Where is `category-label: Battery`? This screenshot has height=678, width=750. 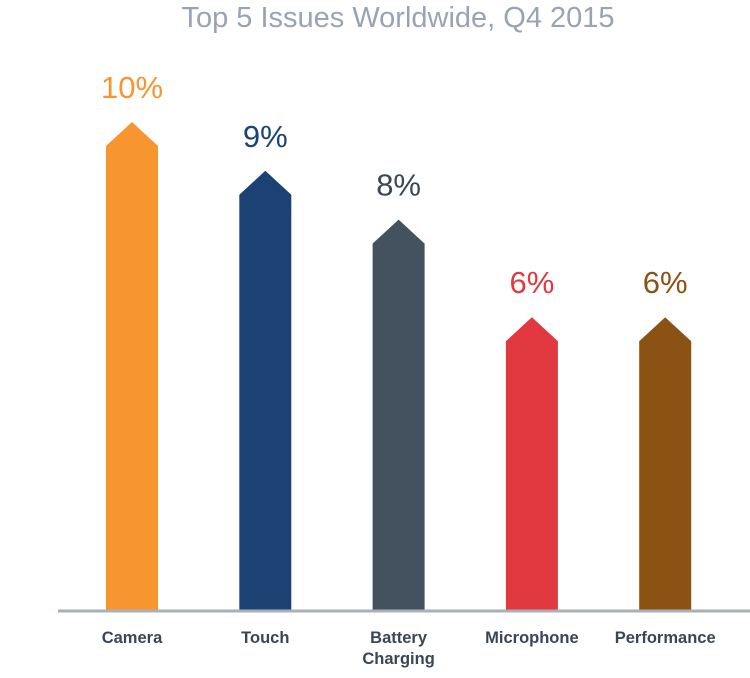 category-label: Battery is located at coordinates (399, 638).